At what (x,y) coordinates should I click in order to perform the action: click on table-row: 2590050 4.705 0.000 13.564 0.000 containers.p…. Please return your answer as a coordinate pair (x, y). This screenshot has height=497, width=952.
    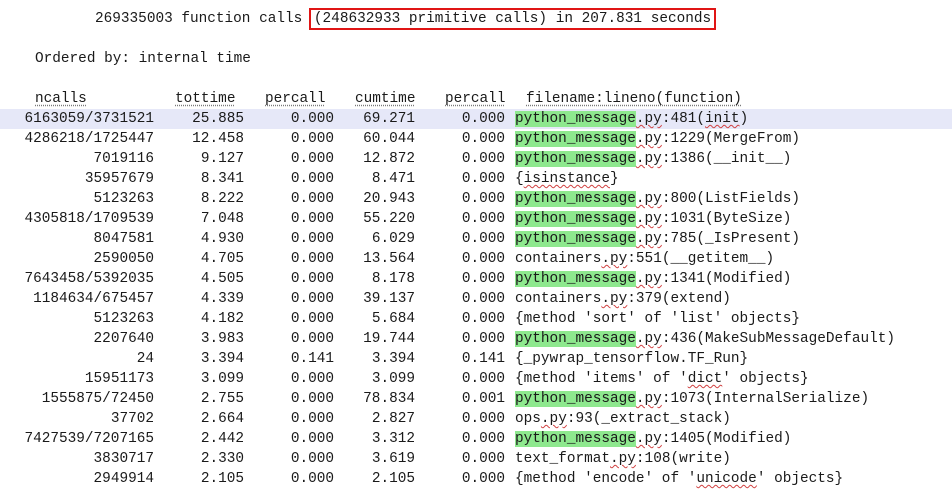
    Looking at the image, I should click on (476, 259).